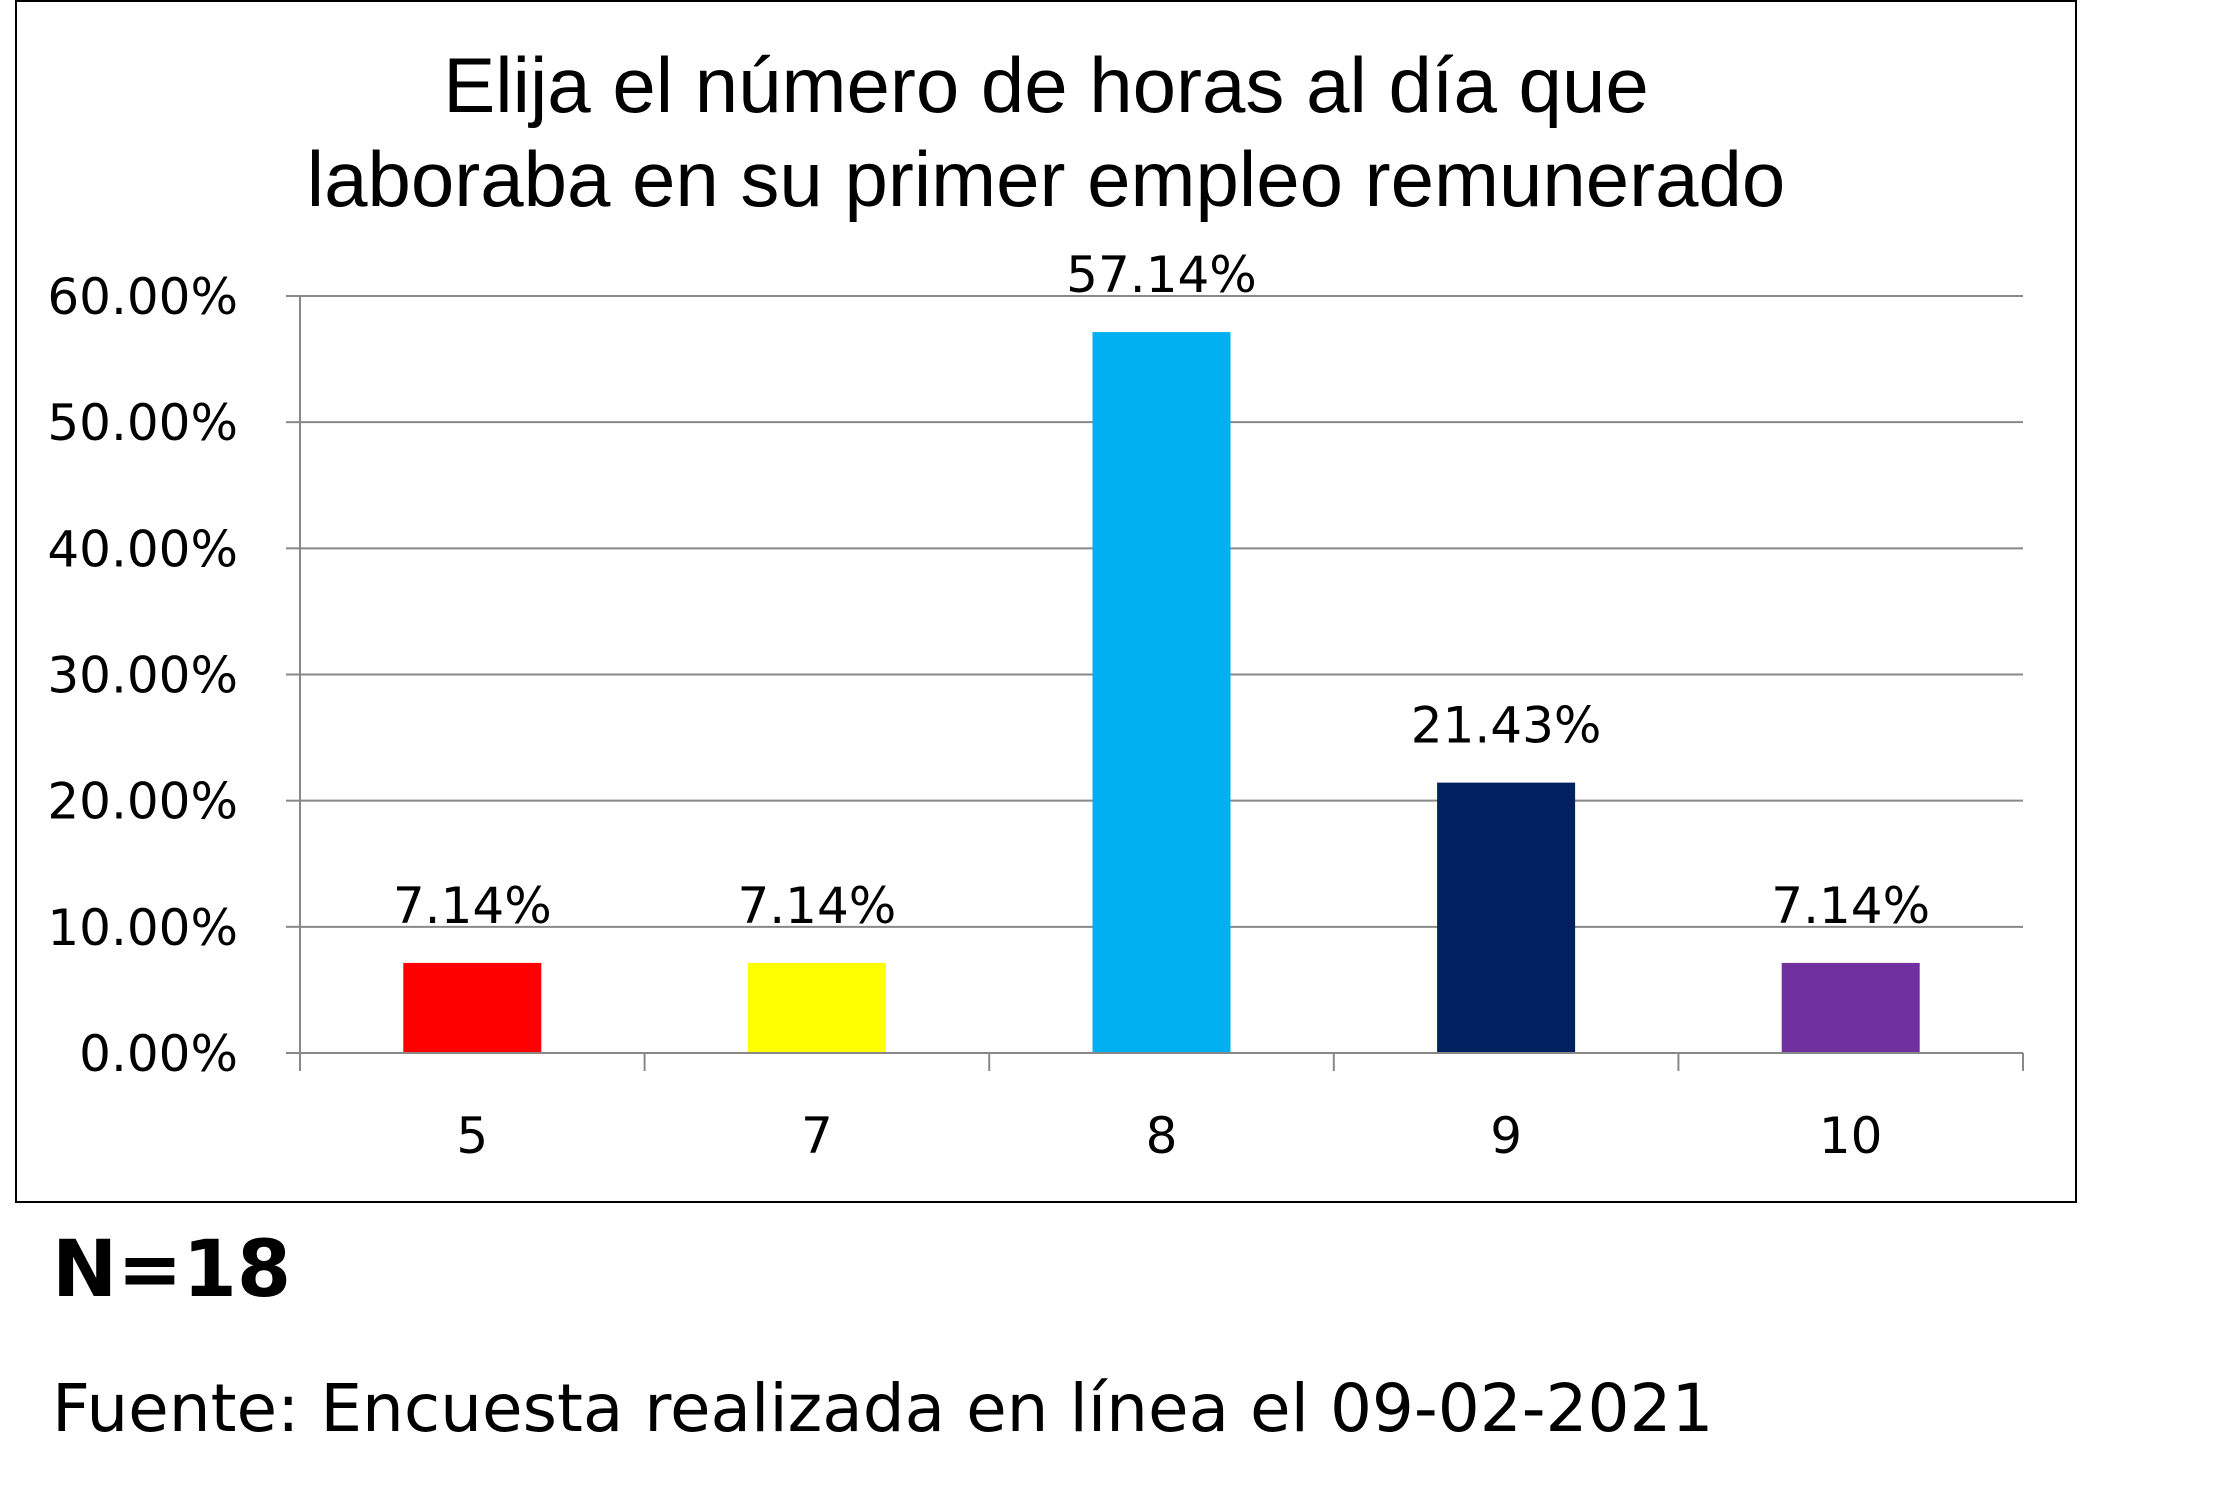 Image resolution: width=2218 pixels, height=1506 pixels. Describe the element at coordinates (142, 802) in the screenshot. I see `y-tick-label: 20.00%` at that location.